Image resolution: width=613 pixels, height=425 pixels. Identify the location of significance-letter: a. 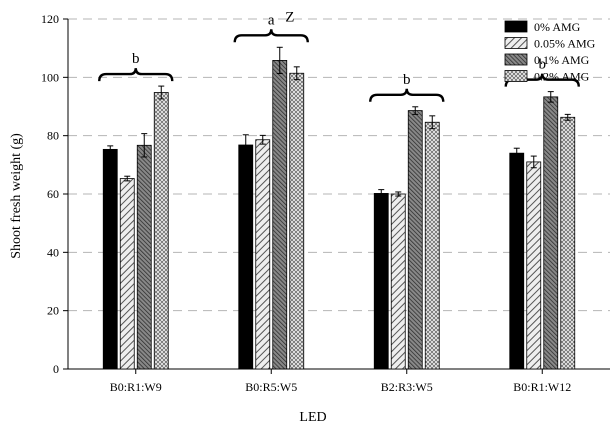
(271, 20).